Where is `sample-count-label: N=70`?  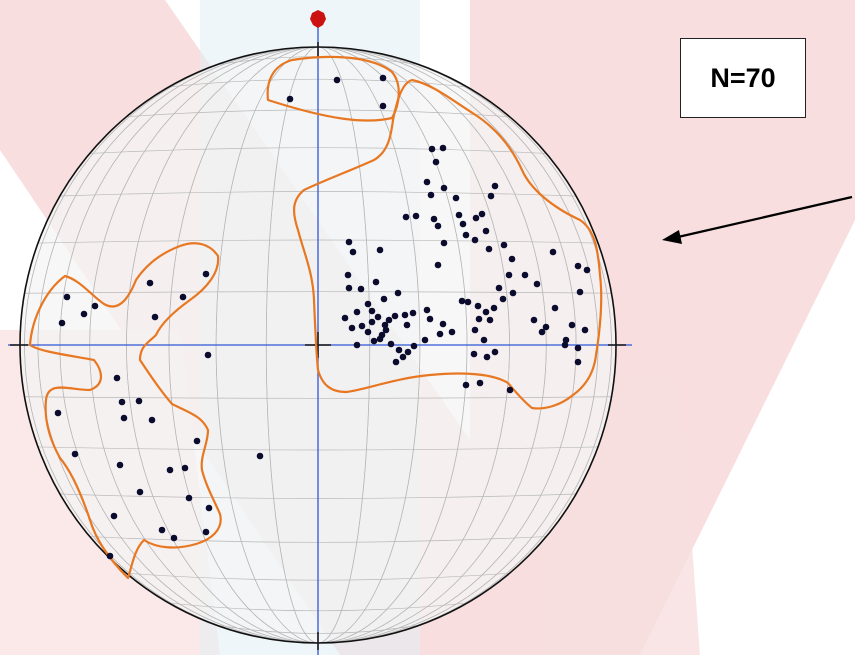 sample-count-label: N=70 is located at coordinates (743, 77).